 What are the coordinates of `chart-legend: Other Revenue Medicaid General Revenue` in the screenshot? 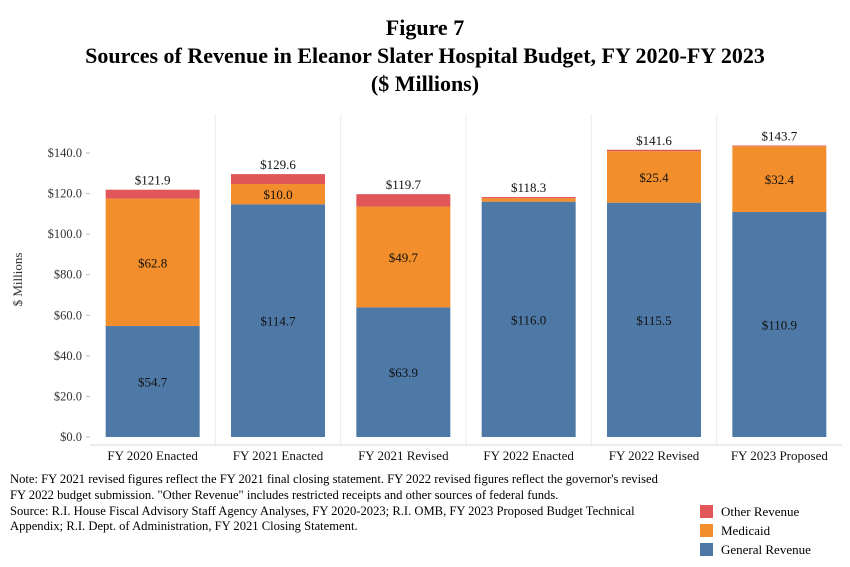 It's located at (755, 530).